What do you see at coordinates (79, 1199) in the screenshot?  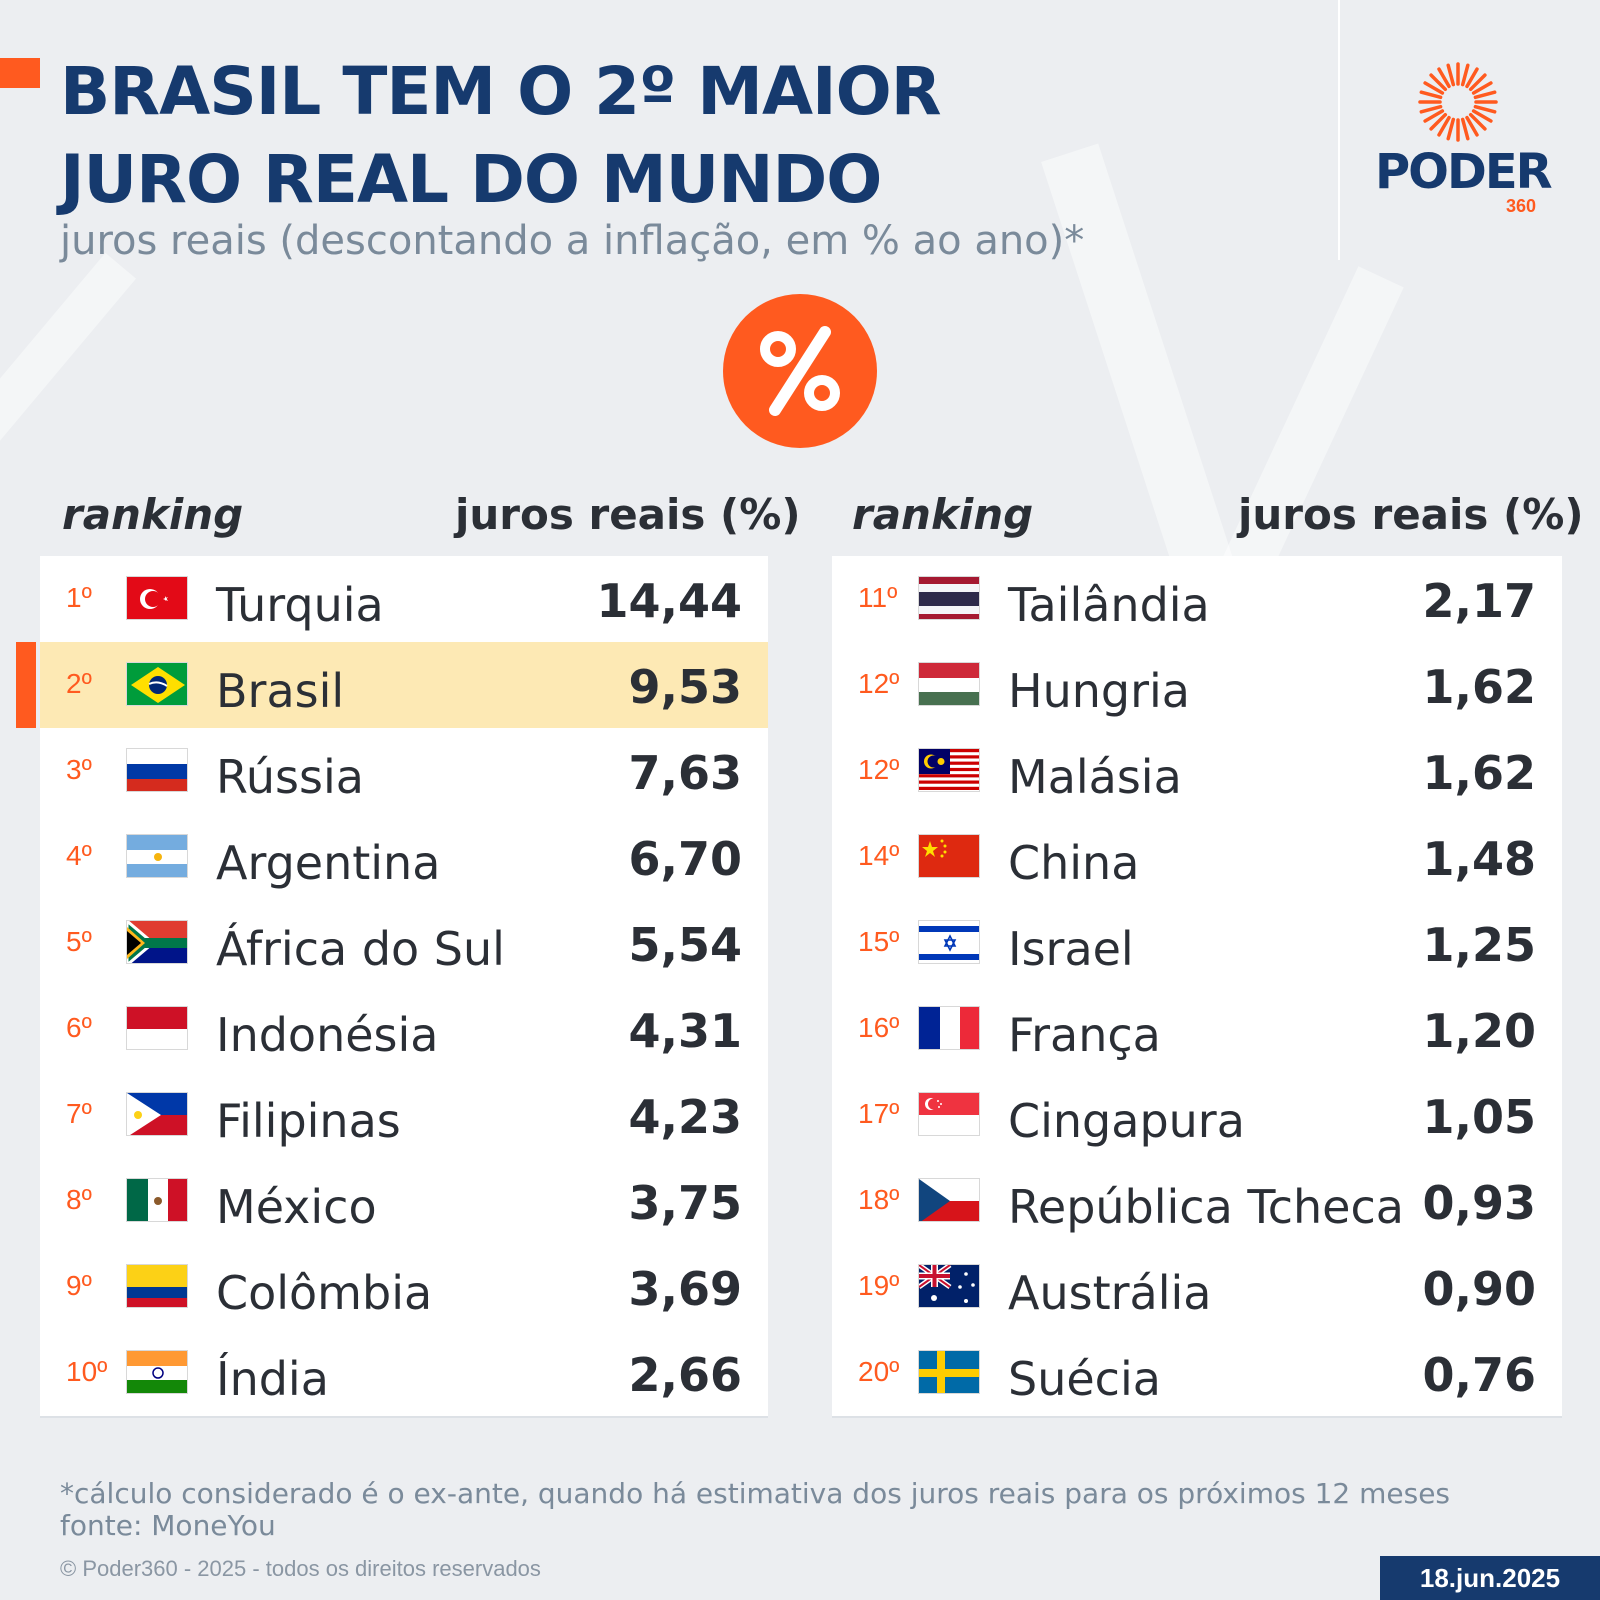 I see `rank-label: 8º` at bounding box center [79, 1199].